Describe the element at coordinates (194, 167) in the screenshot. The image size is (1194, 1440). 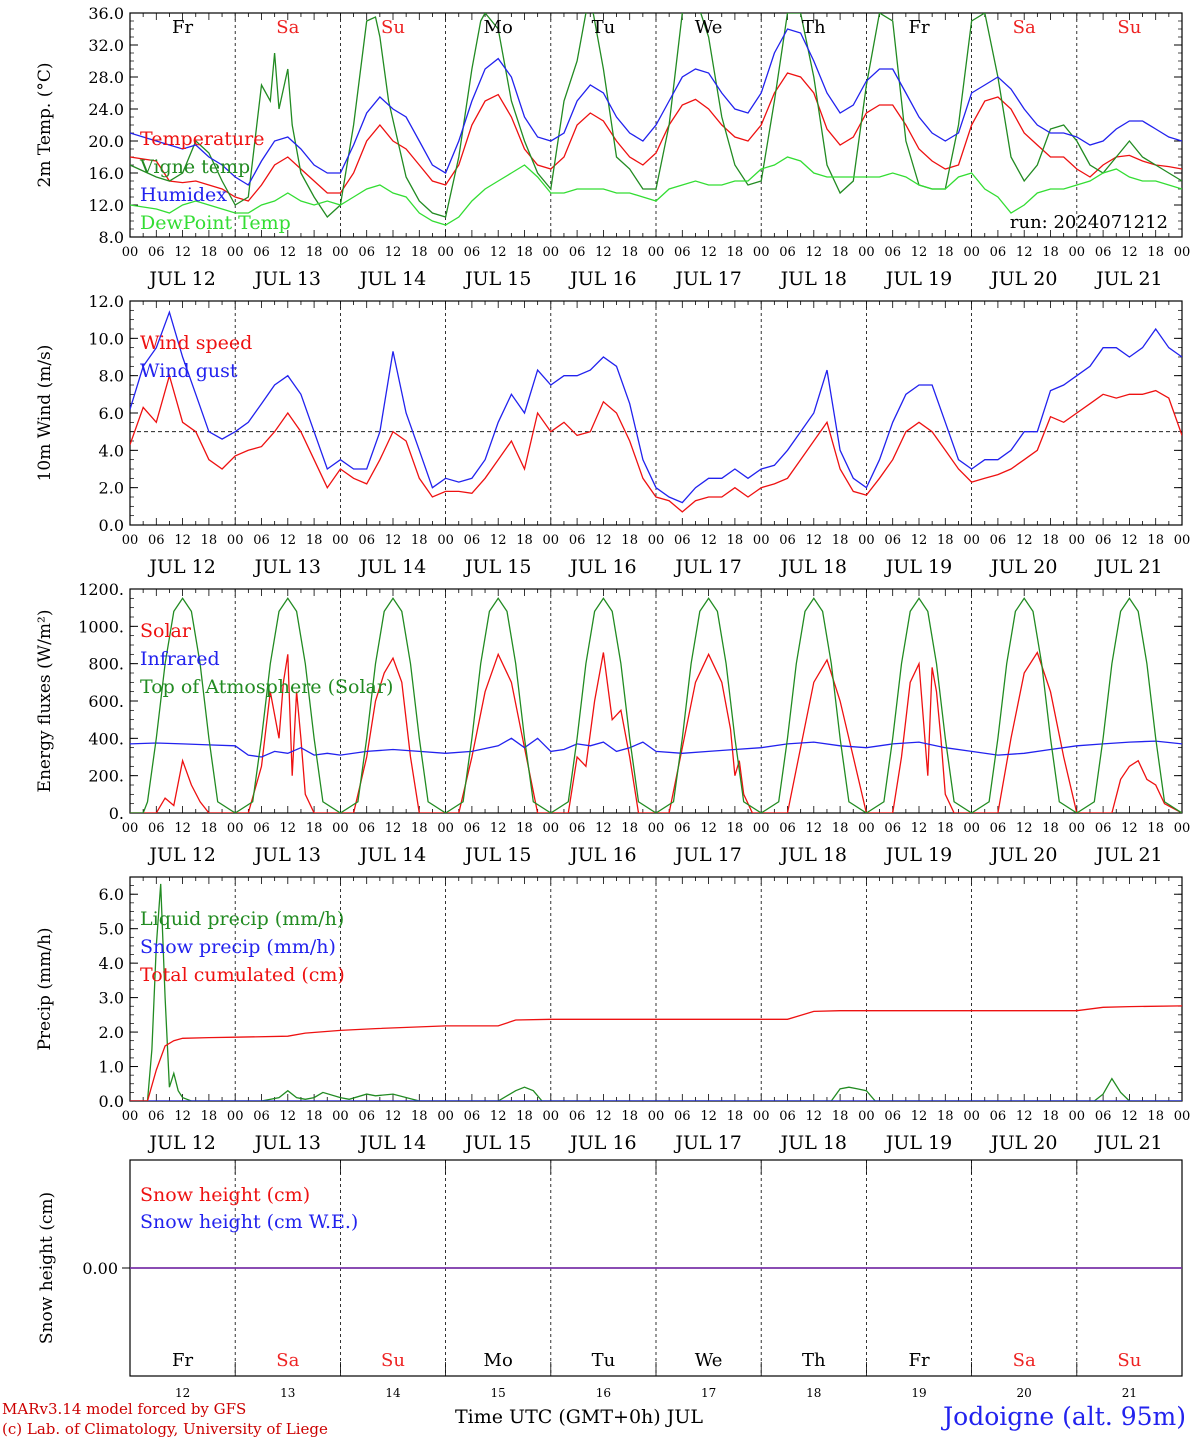
I see `legend-entry: Vigne temp` at that location.